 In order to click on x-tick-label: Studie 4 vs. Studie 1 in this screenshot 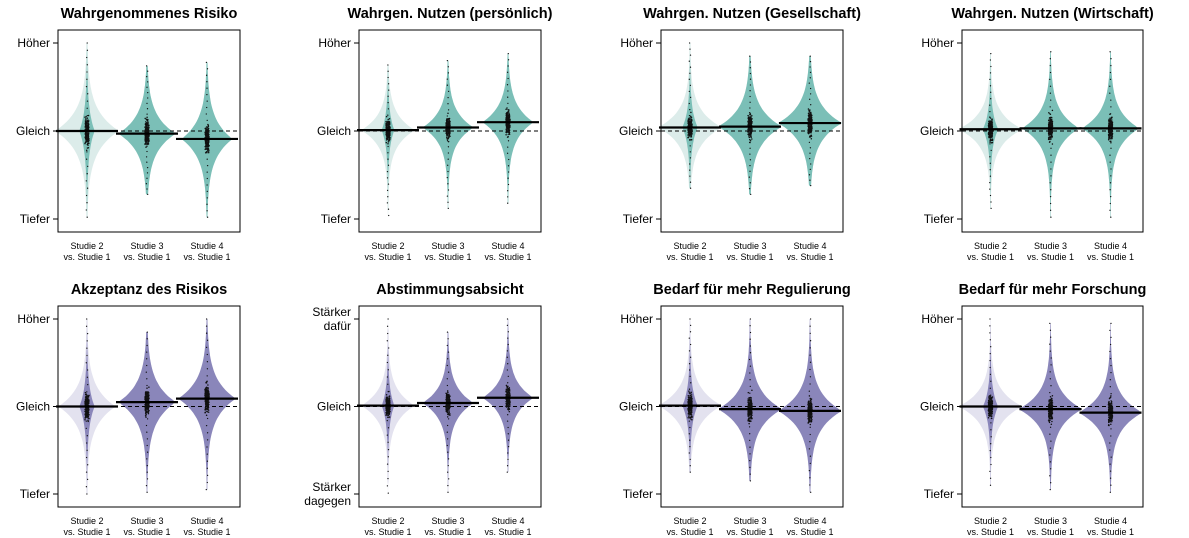, I will do `click(809, 526)`.